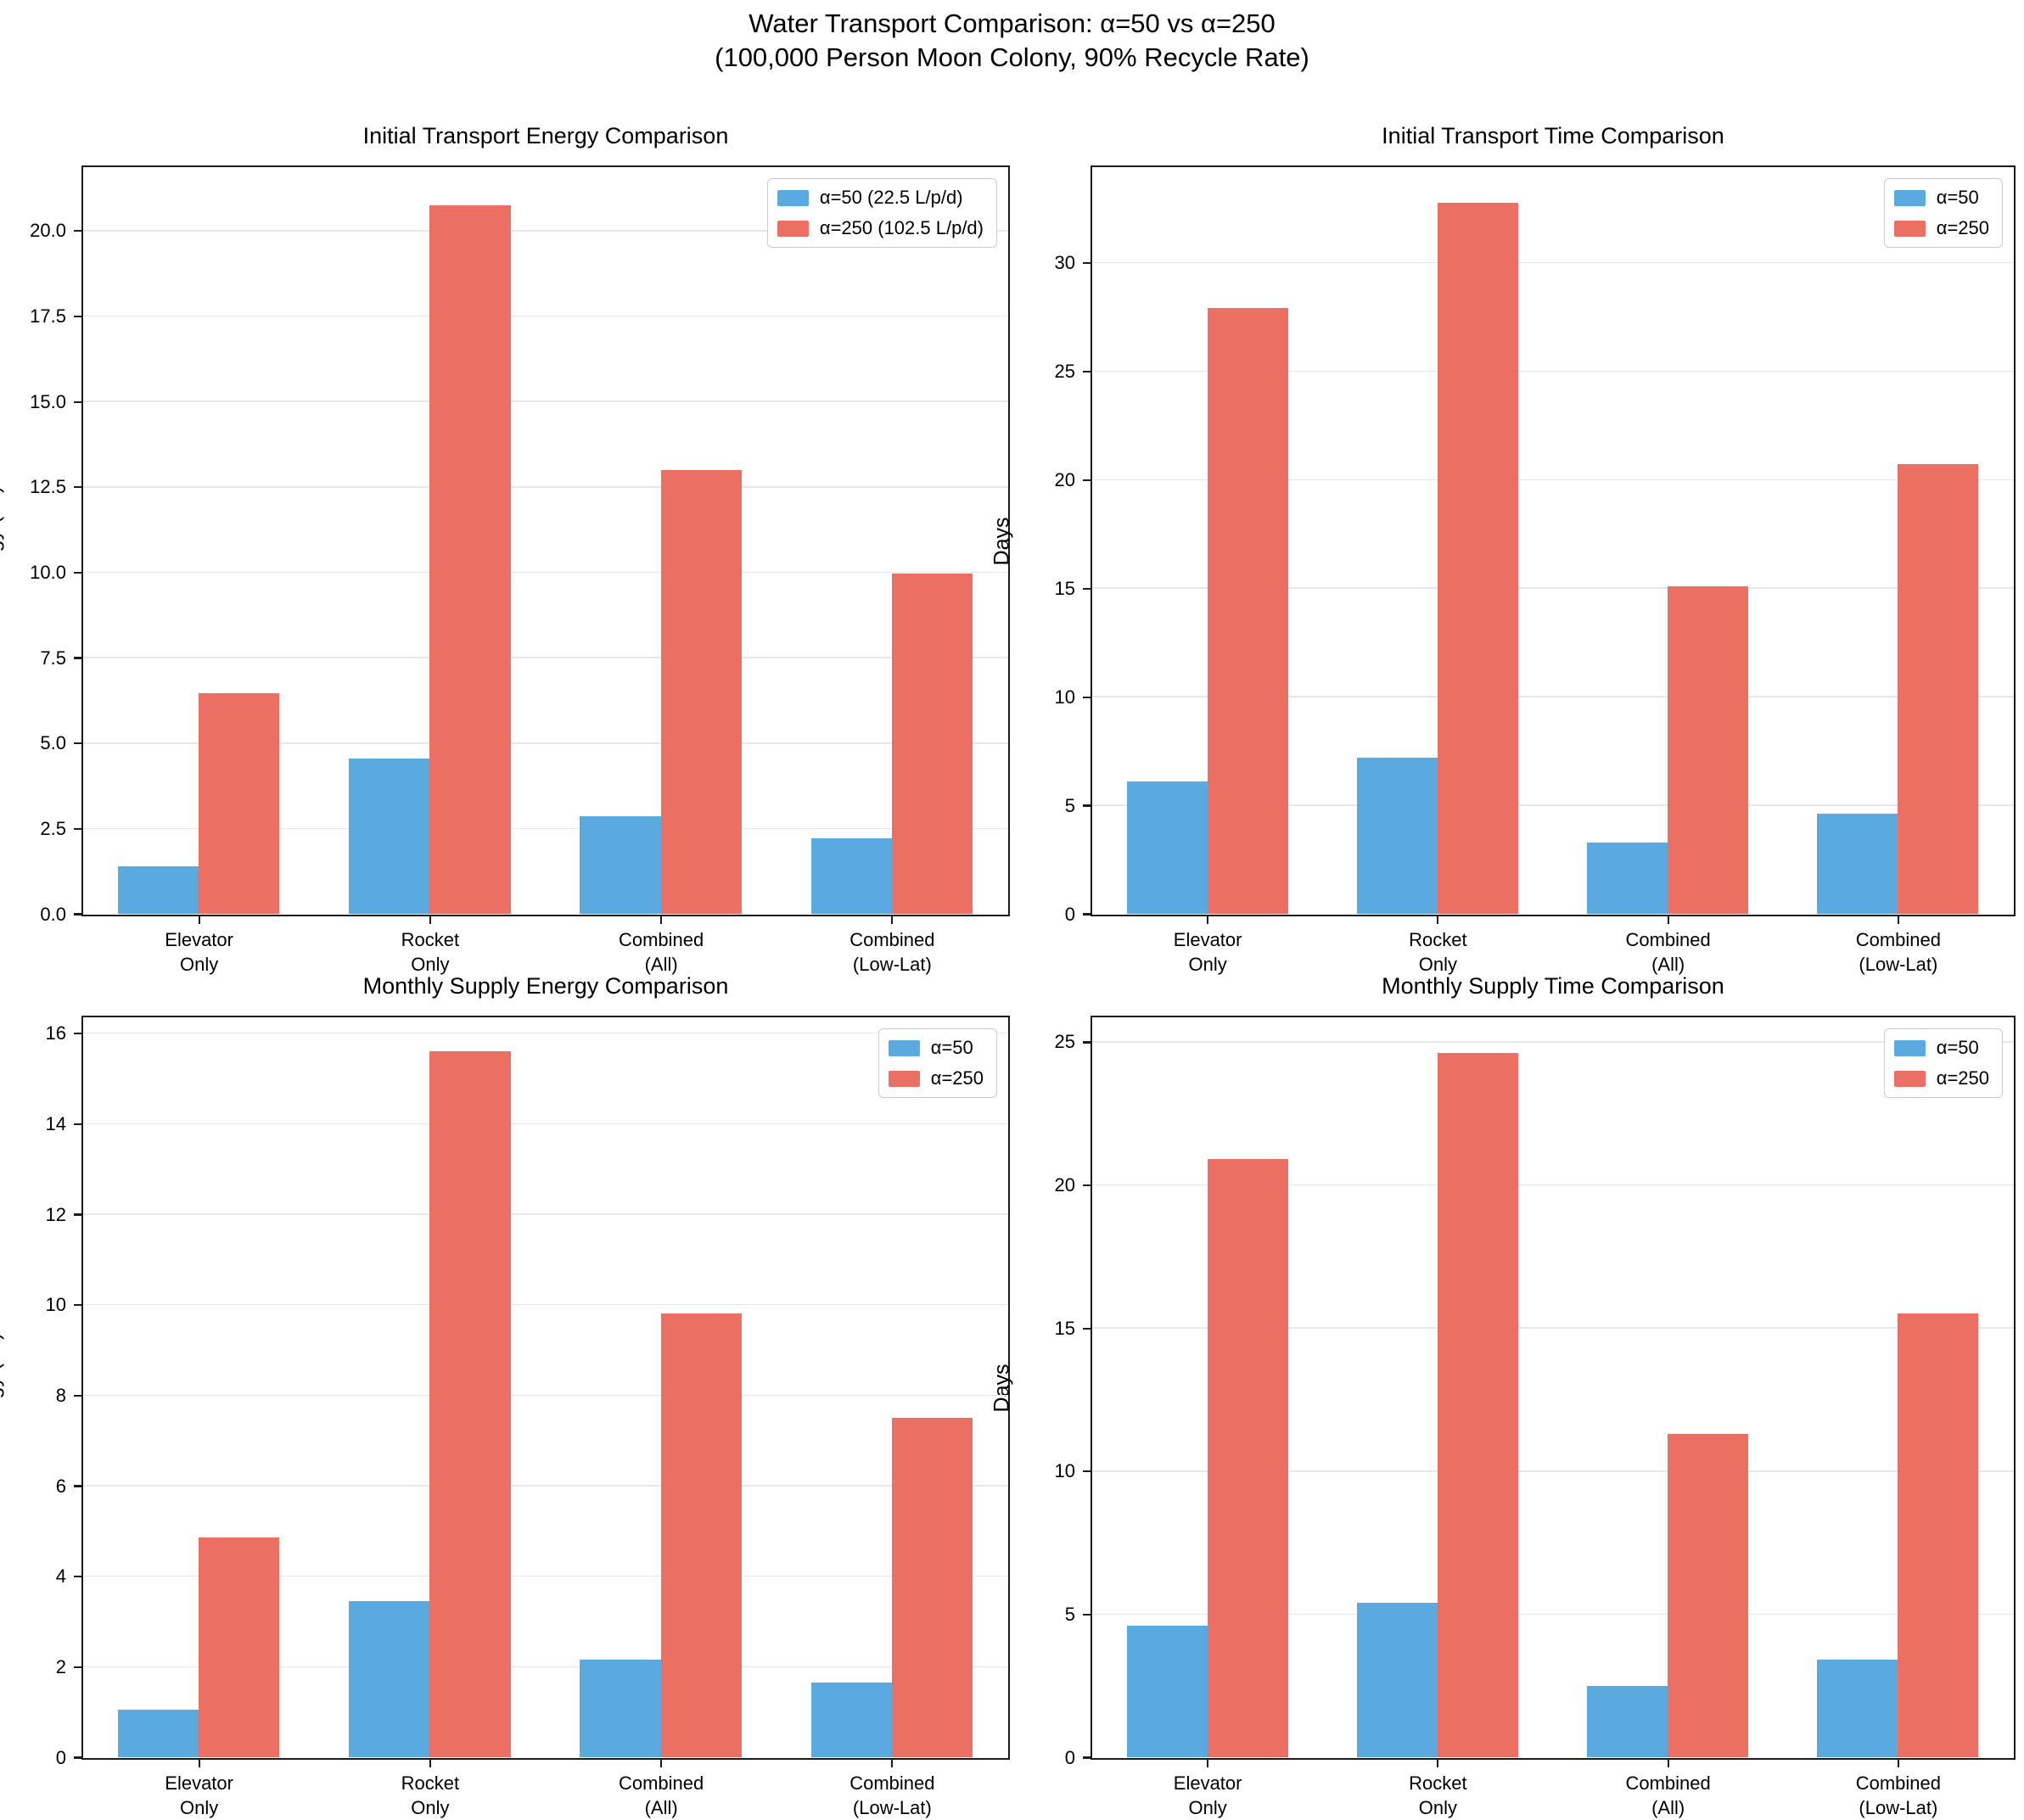 Image resolution: width=2024 pixels, height=1820 pixels. Describe the element at coordinates (48, 231) in the screenshot. I see `y-tick-label: 20.0` at that location.